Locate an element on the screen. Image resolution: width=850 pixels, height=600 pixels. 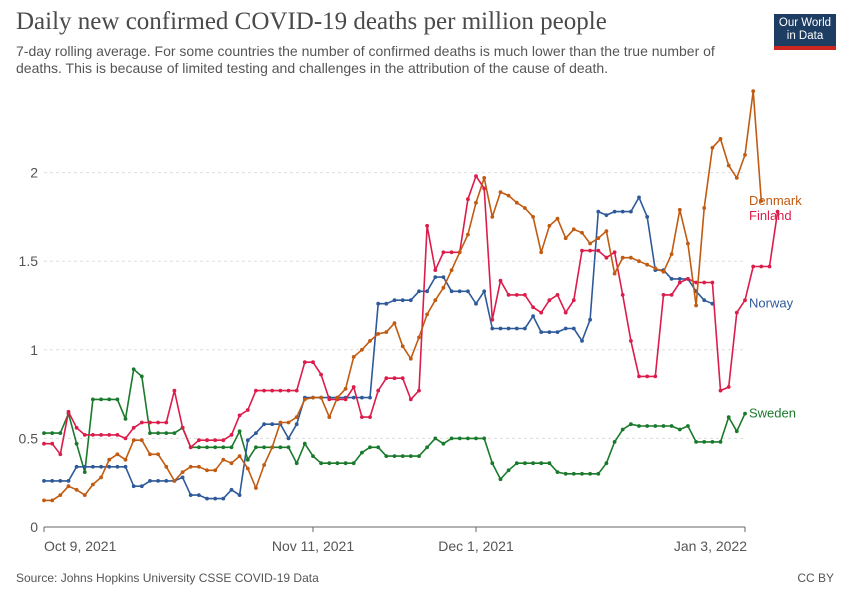
license-label: CC BY is located at coordinates (815, 578).